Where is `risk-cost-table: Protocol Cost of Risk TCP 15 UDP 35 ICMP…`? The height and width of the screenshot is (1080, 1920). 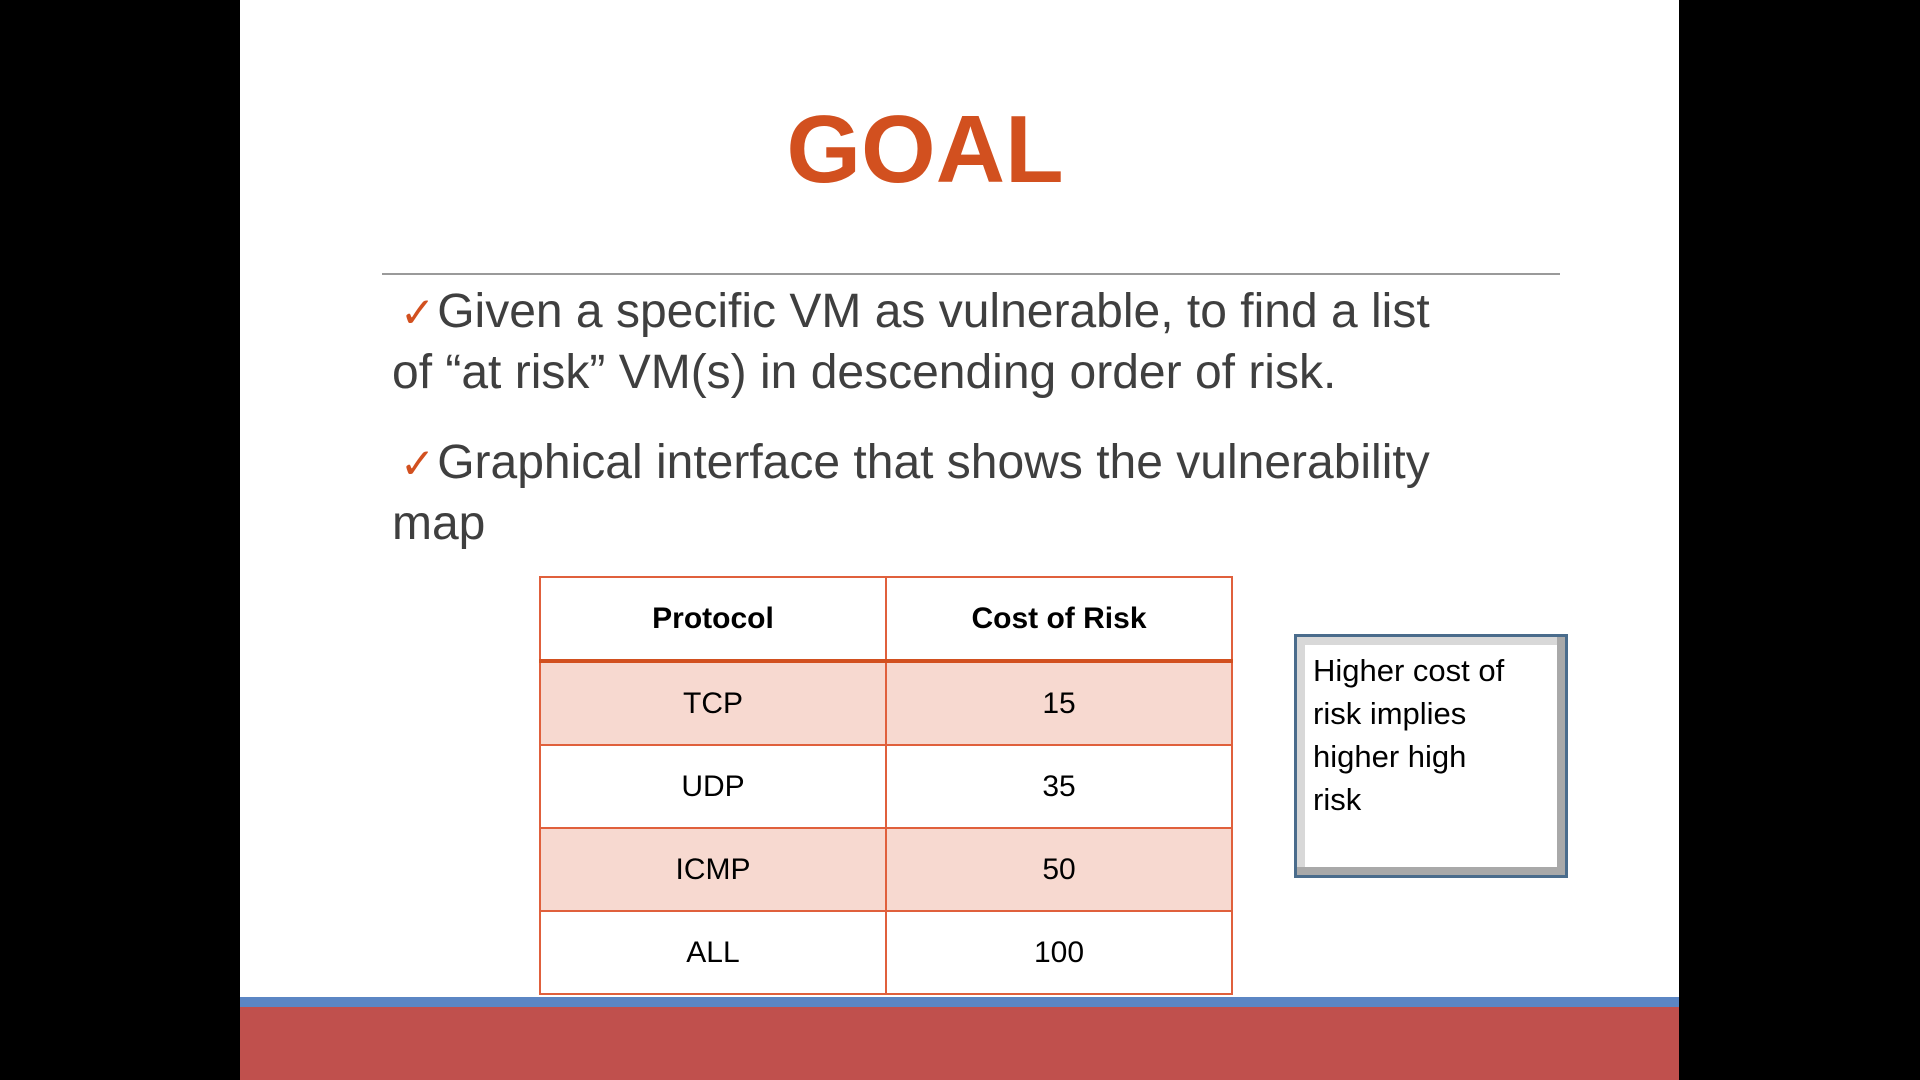
risk-cost-table: Protocol Cost of Risk TCP 15 UDP 35 ICMP… is located at coordinates (886, 785).